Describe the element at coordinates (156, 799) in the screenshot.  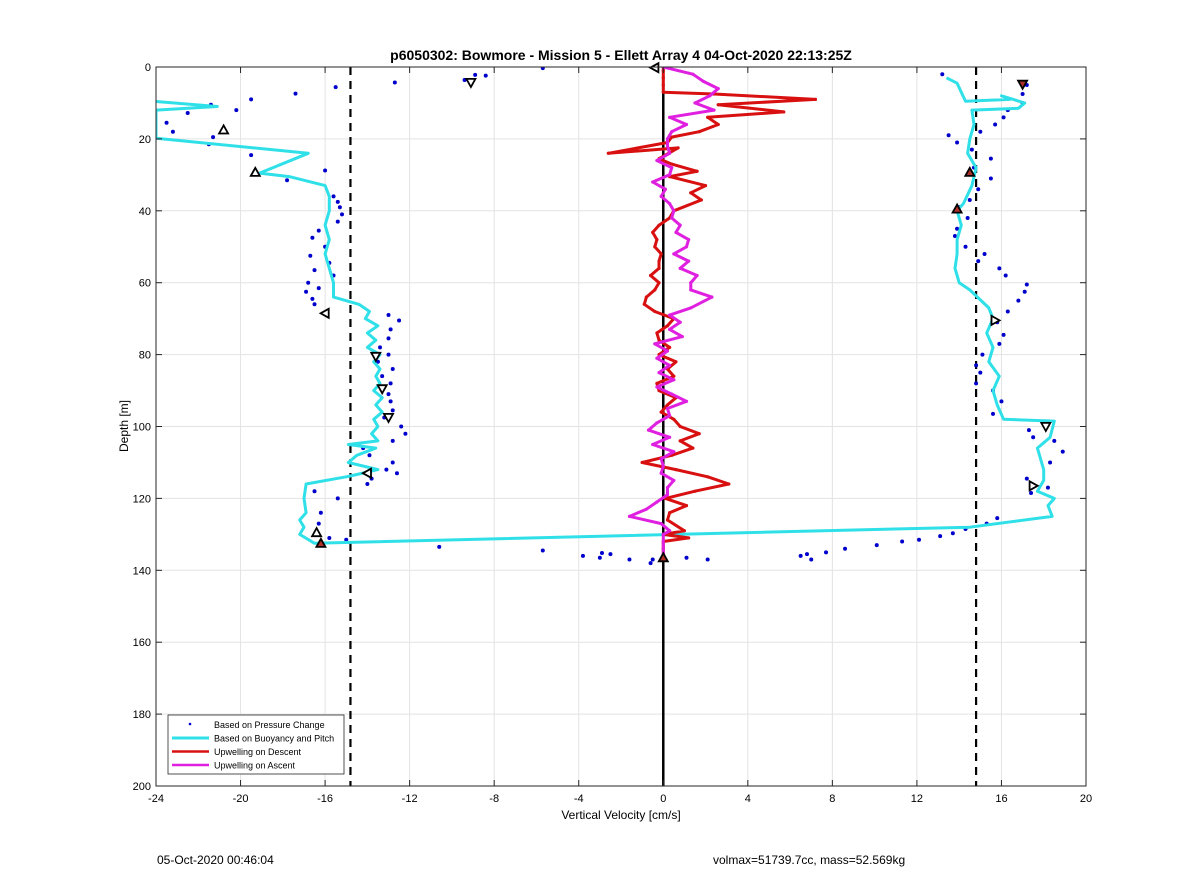
I see `x-tick-label: -24` at that location.